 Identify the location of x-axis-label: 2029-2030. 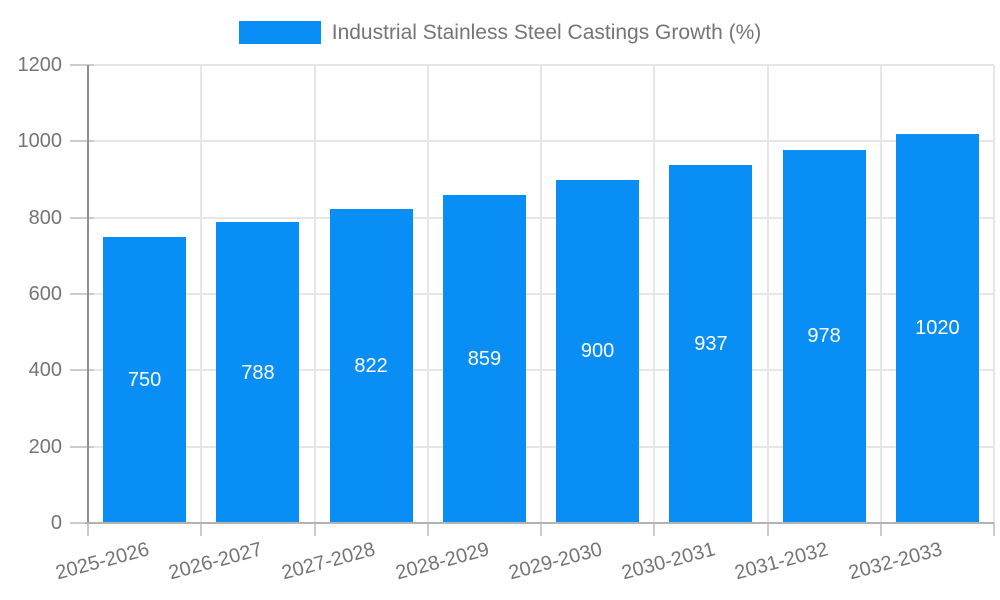
(555, 561).